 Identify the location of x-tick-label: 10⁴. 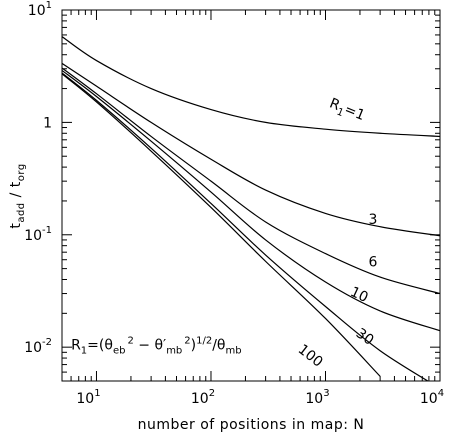
(432, 397).